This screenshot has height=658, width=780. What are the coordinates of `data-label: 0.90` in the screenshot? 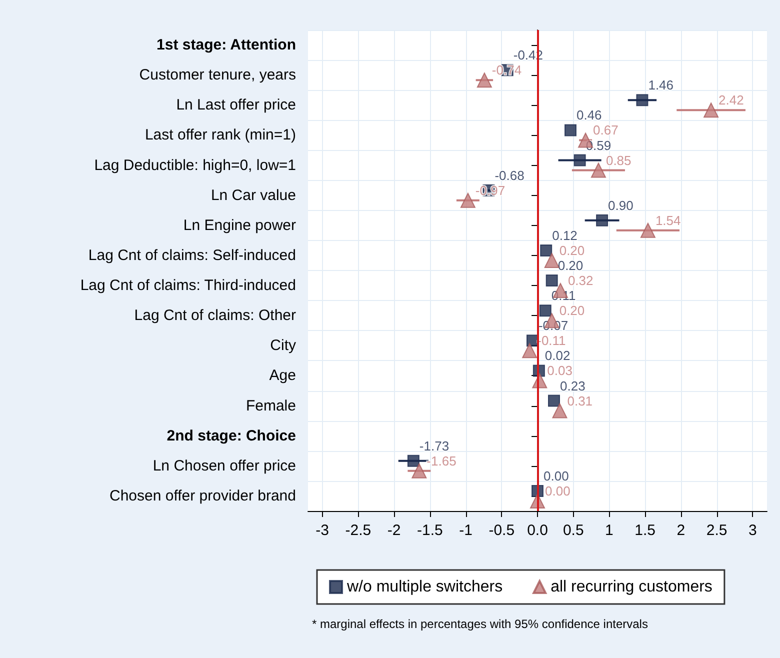 It's located at (621, 205).